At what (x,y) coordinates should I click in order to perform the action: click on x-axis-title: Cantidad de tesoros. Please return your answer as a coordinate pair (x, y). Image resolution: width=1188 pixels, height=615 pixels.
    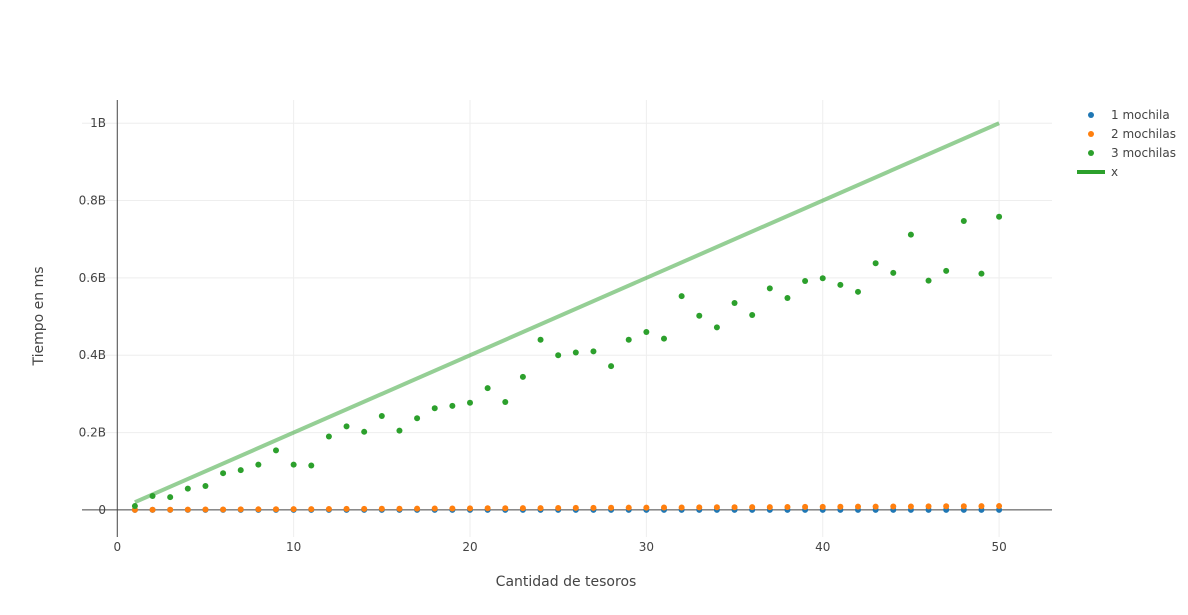
    Looking at the image, I should click on (566, 582).